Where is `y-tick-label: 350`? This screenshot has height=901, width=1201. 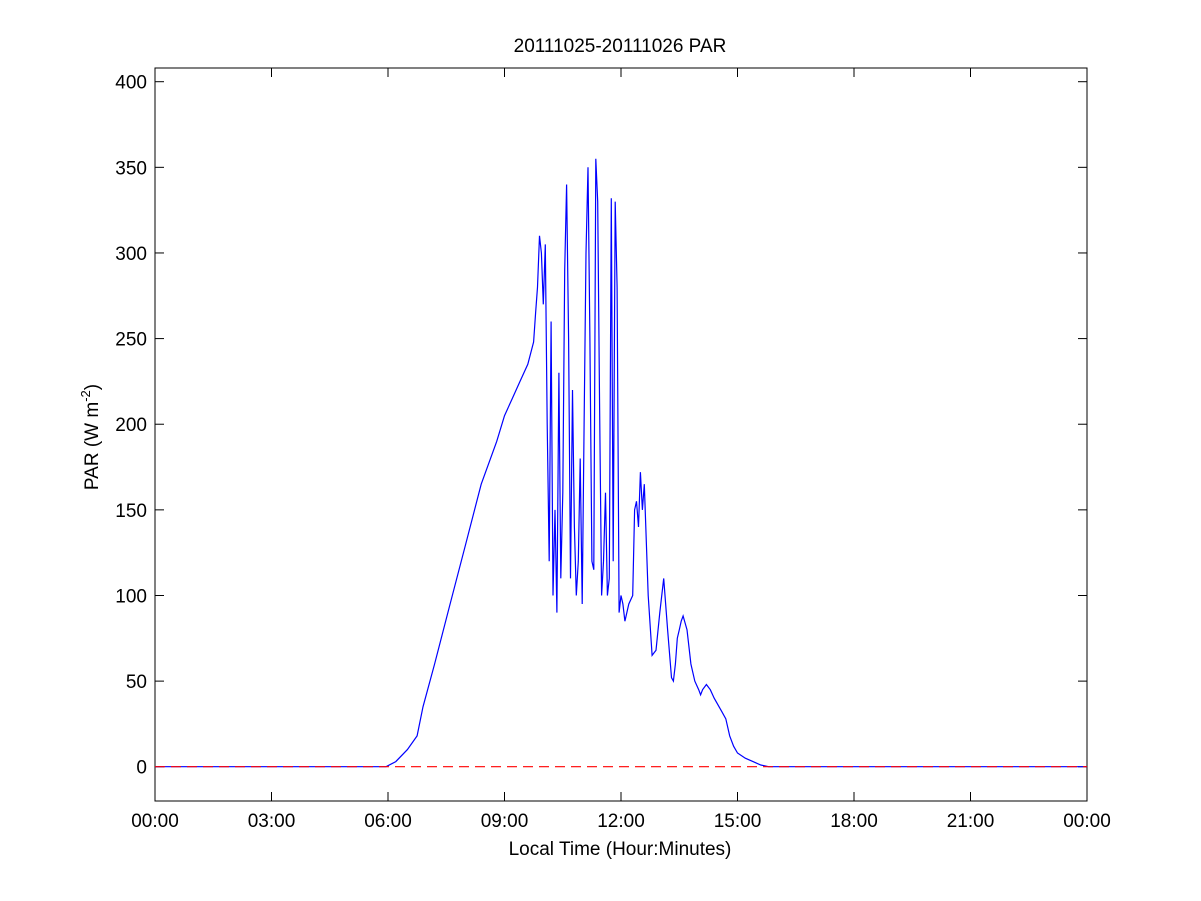 y-tick-label: 350 is located at coordinates (131, 168).